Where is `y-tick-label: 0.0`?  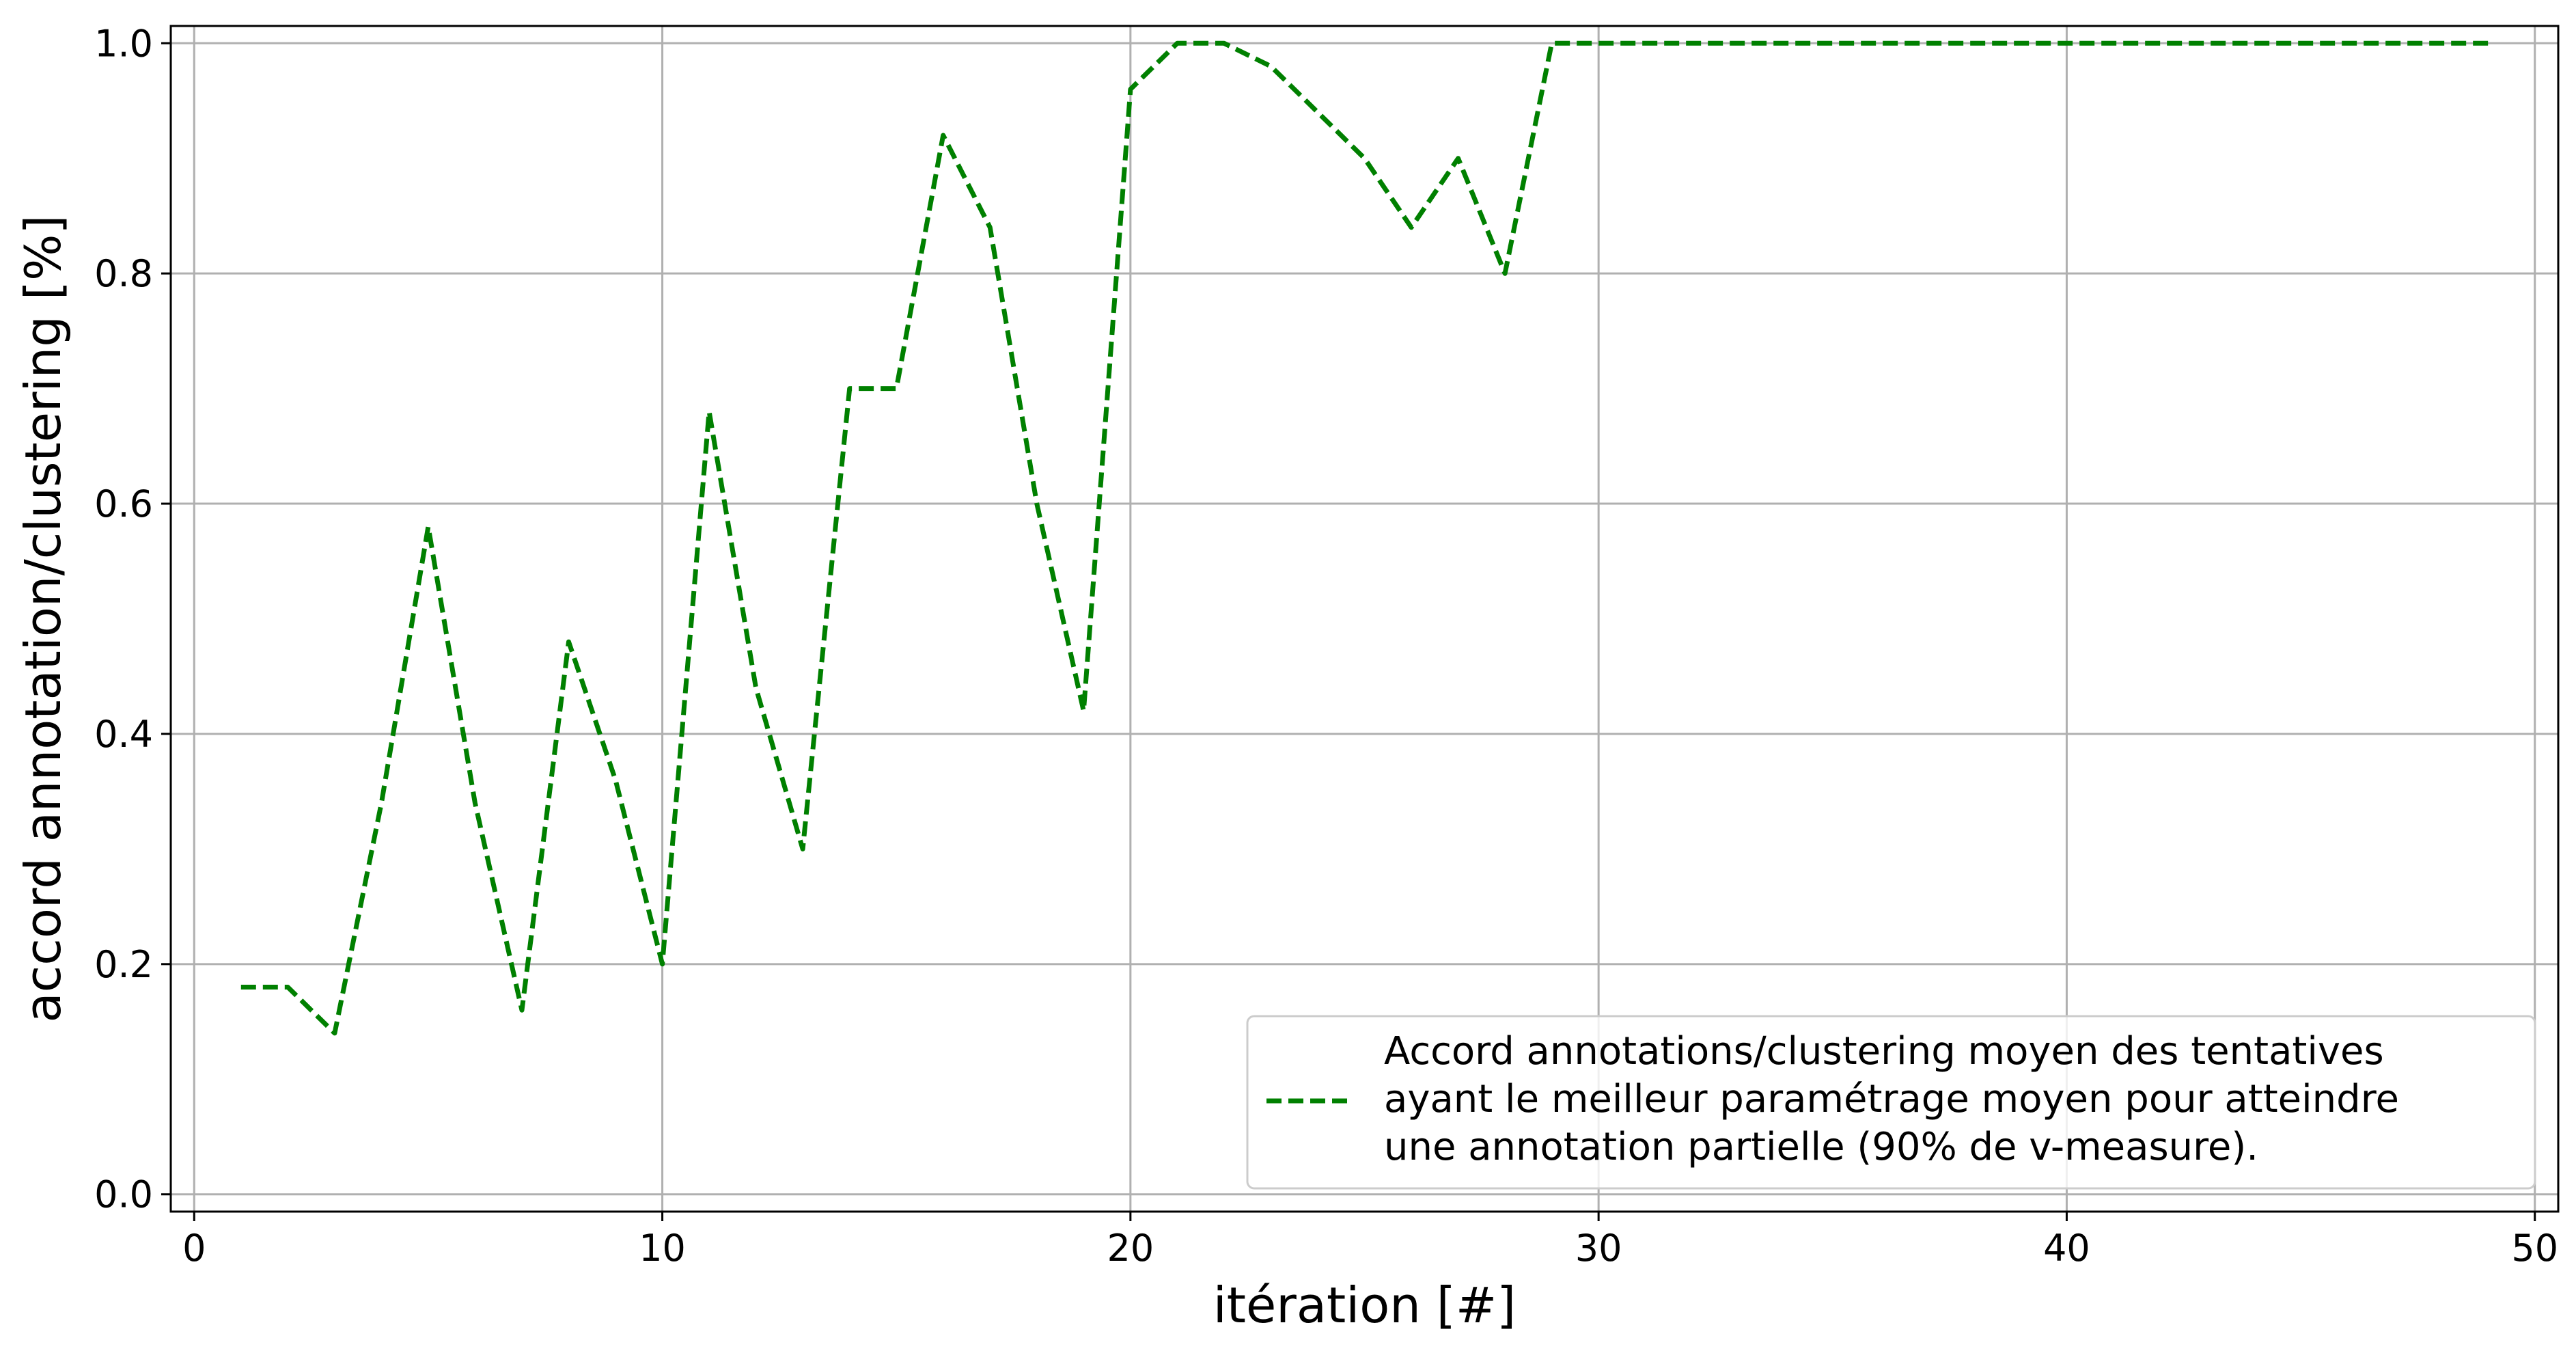 y-tick-label: 0.0 is located at coordinates (123, 1195).